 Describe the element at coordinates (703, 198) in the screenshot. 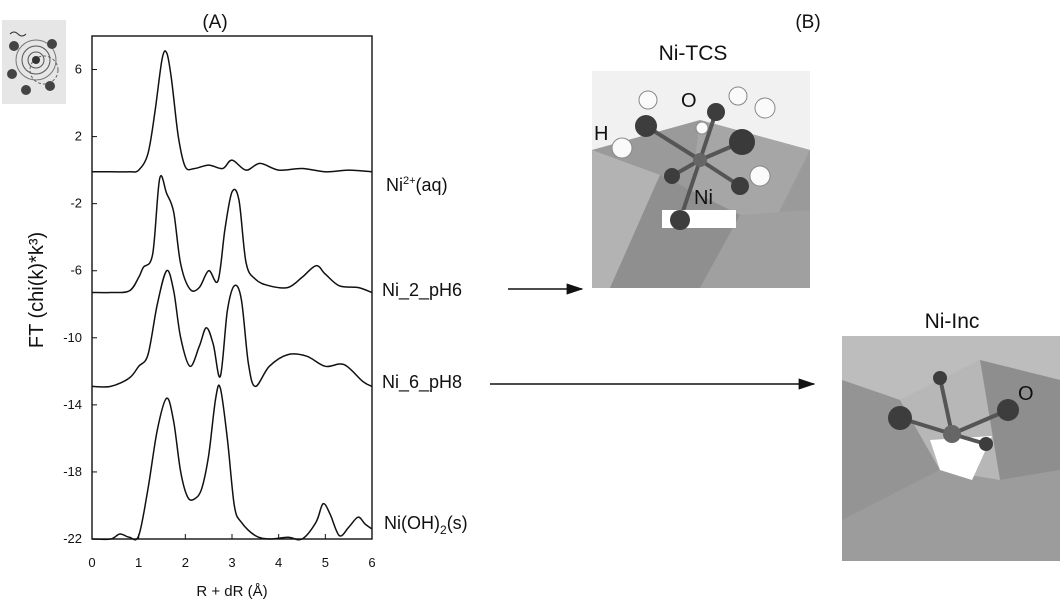

I see `ni-tcs-atom-ni: Ni` at that location.